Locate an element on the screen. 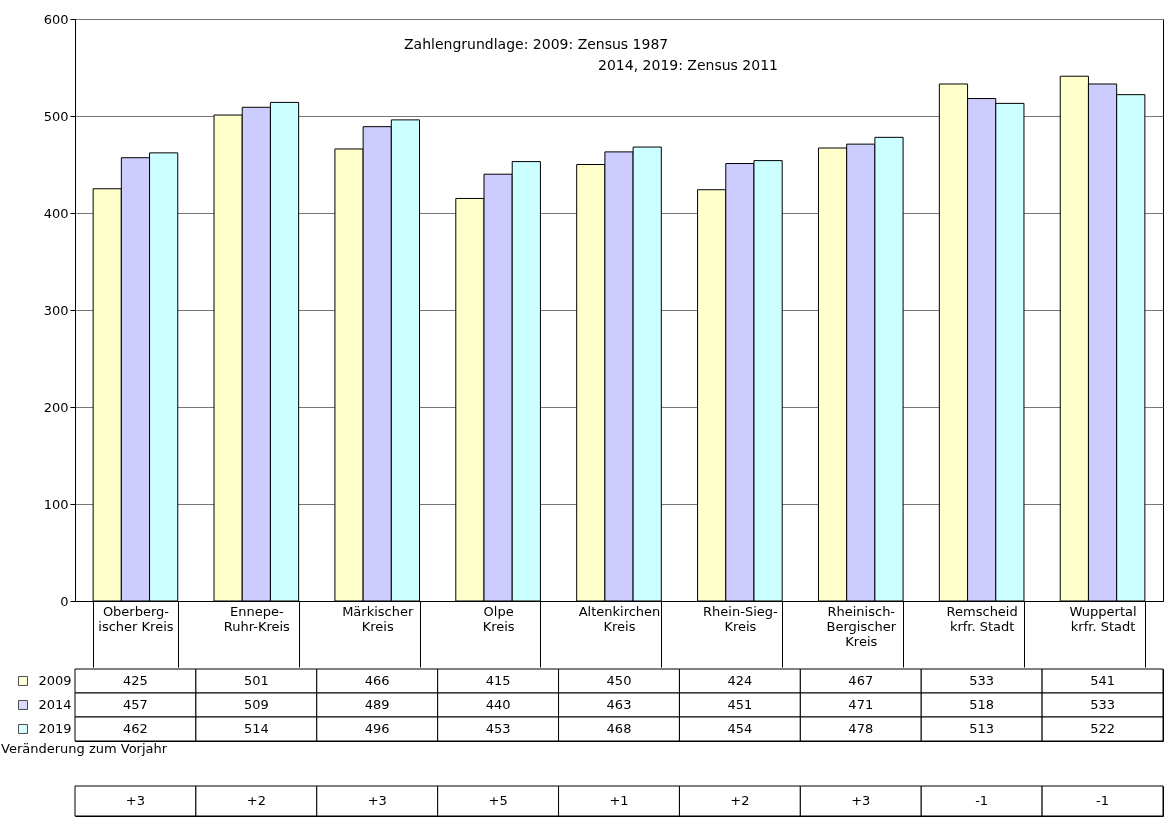 The height and width of the screenshot is (820, 1171). annotation: Zahlengrundlage: 2009: Zensus 1987 is located at coordinates (536, 44).